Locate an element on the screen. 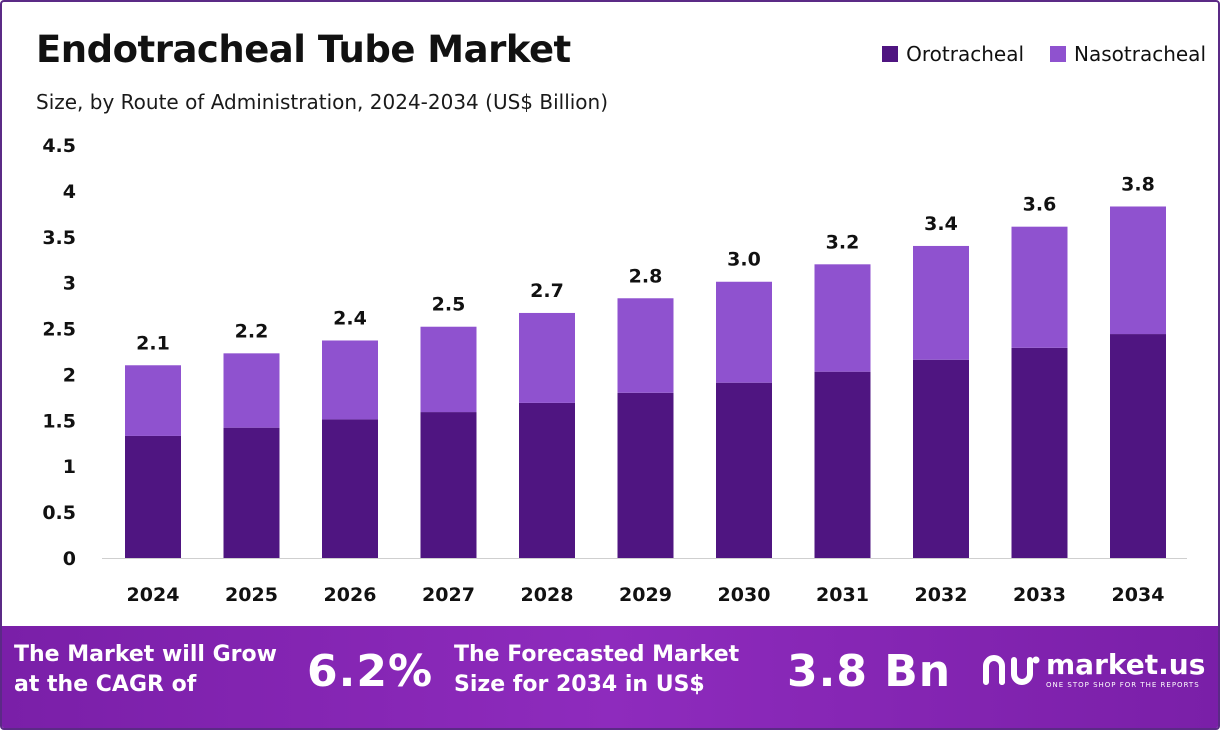 This screenshot has height=730, width=1220. bar-total-label: 2.4 is located at coordinates (350, 318).